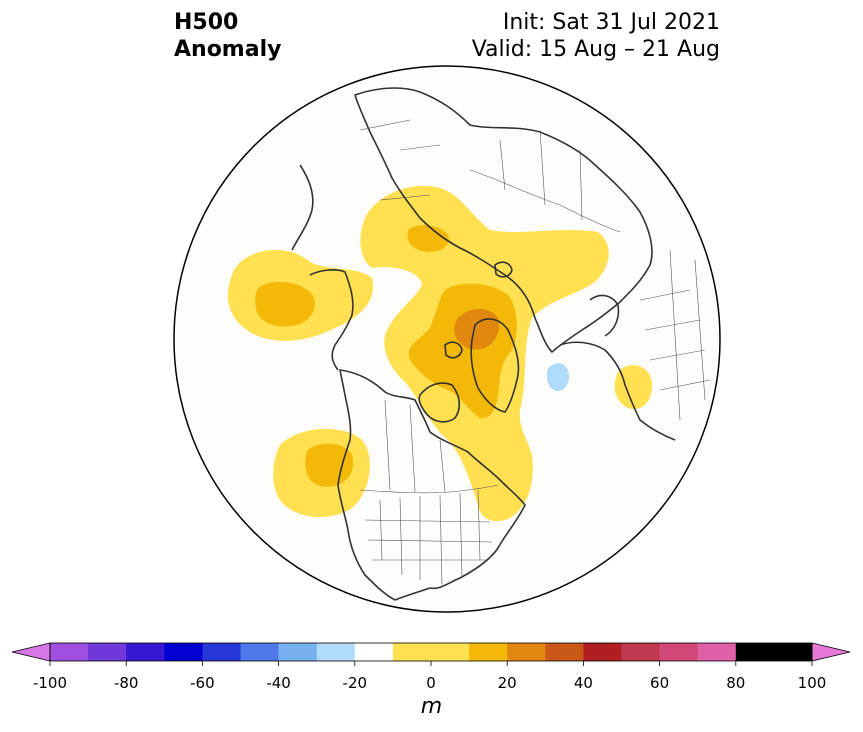  Describe the element at coordinates (831, 652) in the screenshot. I see `colorbar-over-triangle` at that location.